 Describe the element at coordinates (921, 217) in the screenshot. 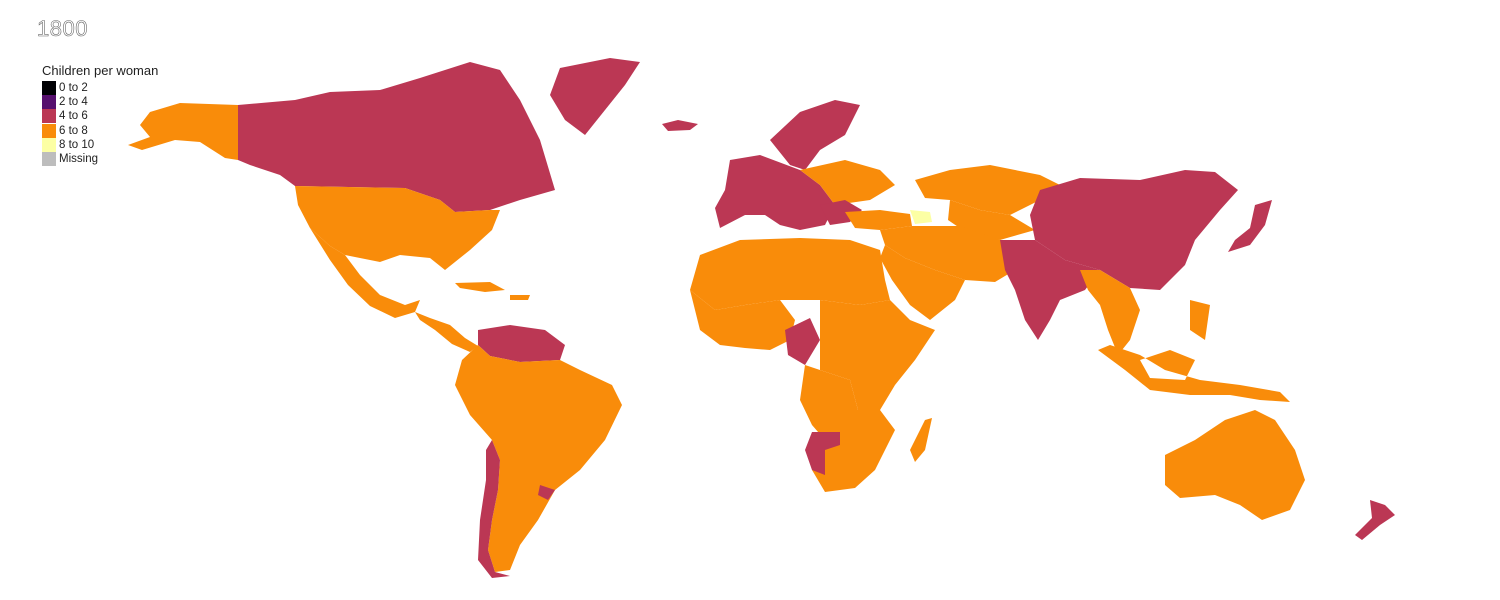

I see `region-caucasus` at that location.